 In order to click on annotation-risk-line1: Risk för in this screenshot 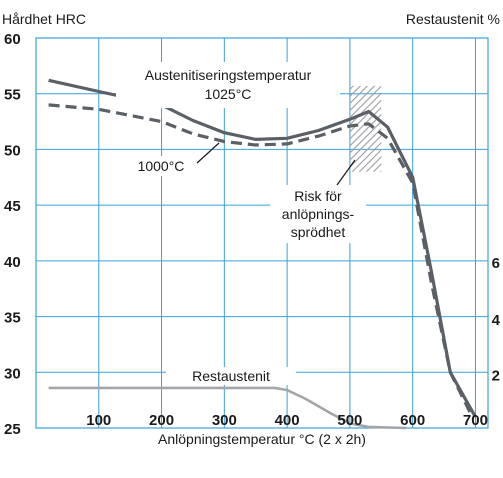, I will do `click(318, 196)`.